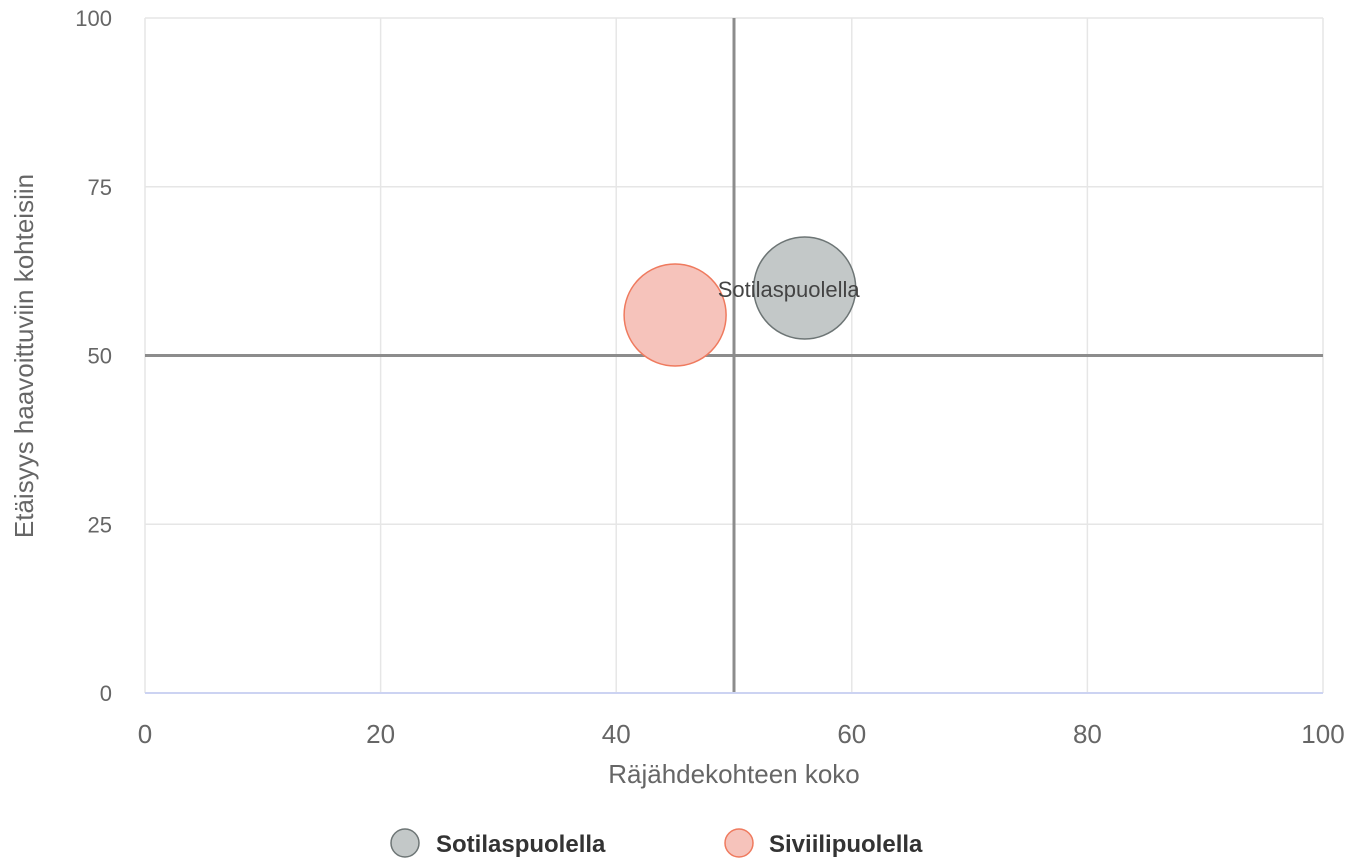 The height and width of the screenshot is (864, 1363). I want to click on y-tick-label: 25, so click(100, 524).